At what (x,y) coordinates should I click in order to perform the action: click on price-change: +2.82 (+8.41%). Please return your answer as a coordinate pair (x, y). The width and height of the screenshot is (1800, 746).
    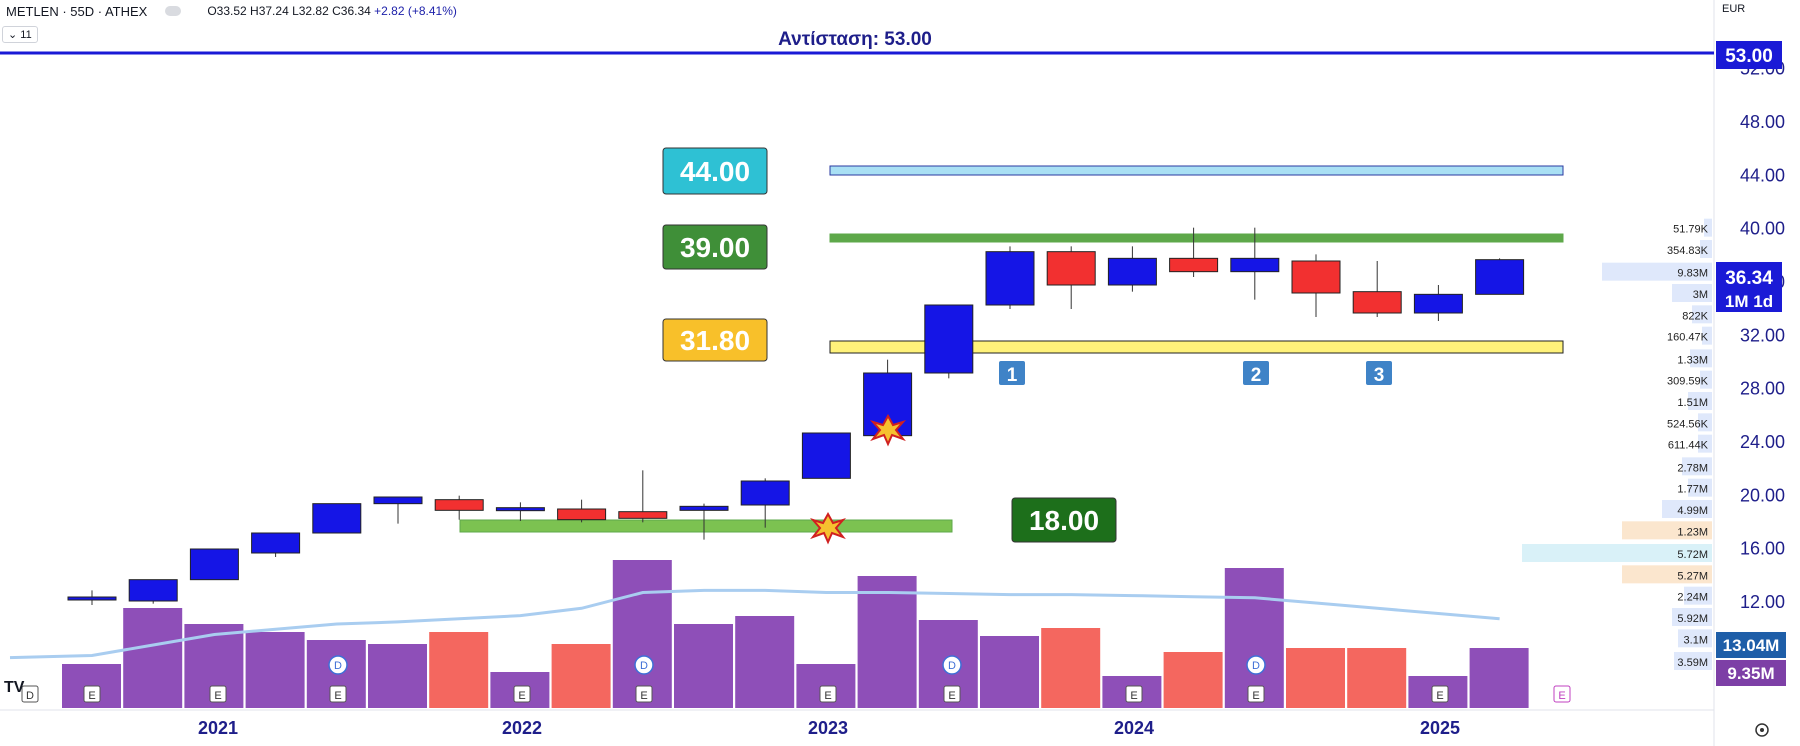
    Looking at the image, I should click on (415, 11).